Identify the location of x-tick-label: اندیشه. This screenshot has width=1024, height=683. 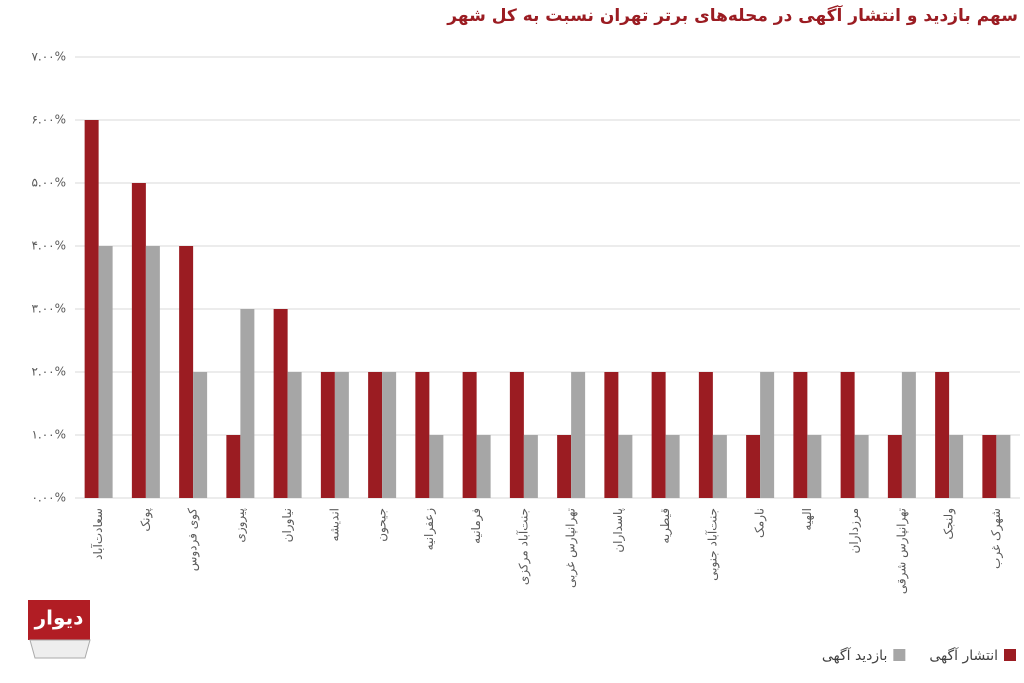
(334, 524).